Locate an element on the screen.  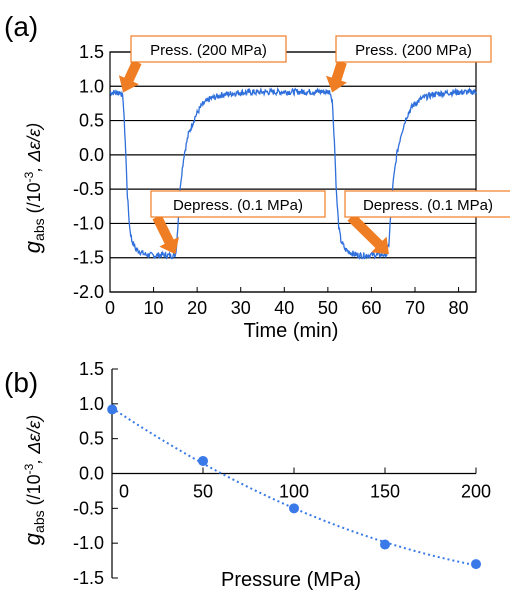
panel-a-y-tick-label: 1.0 is located at coordinates (91, 86).